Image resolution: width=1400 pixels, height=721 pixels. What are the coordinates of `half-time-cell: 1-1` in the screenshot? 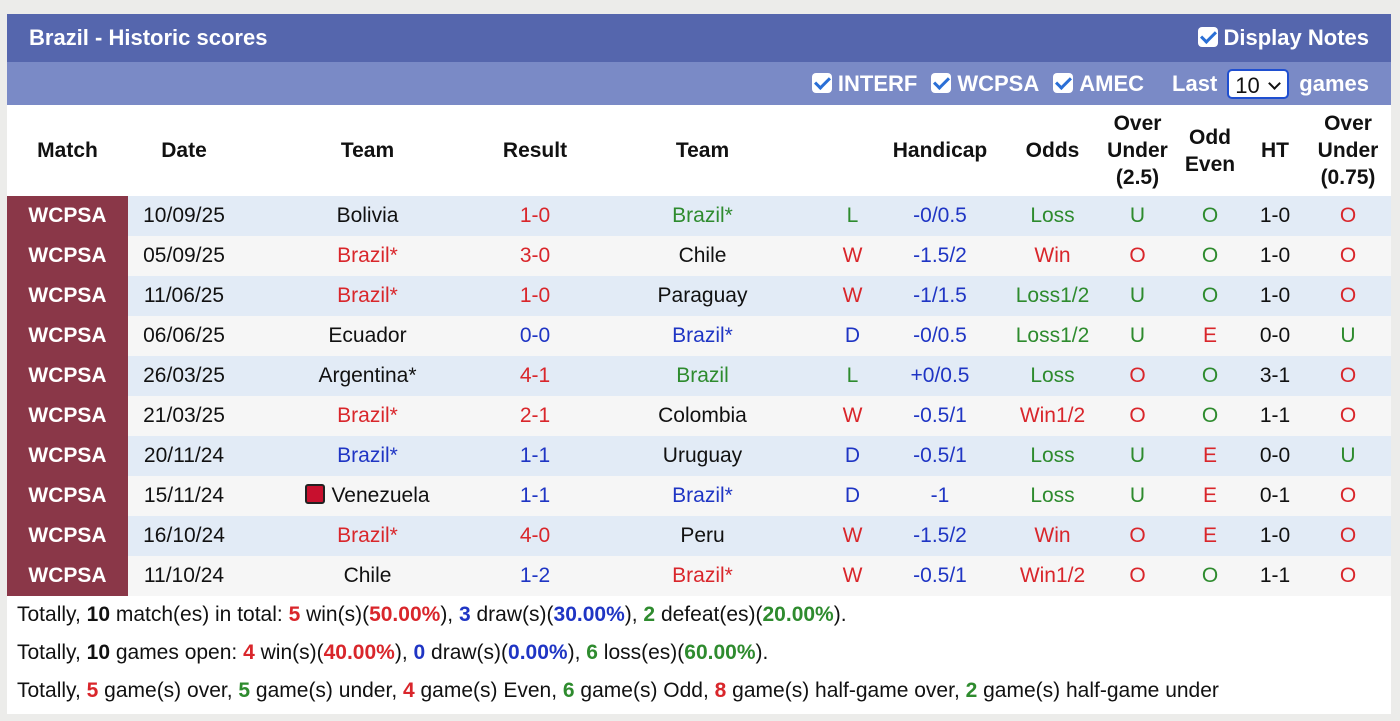 It's located at (1275, 576).